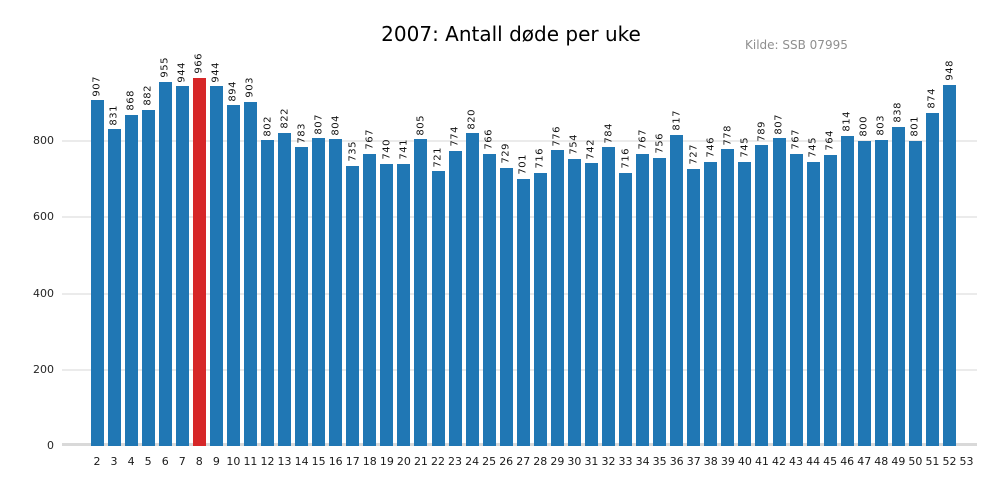 The image size is (1000, 500). I want to click on x-tick-label: 46, so click(847, 461).